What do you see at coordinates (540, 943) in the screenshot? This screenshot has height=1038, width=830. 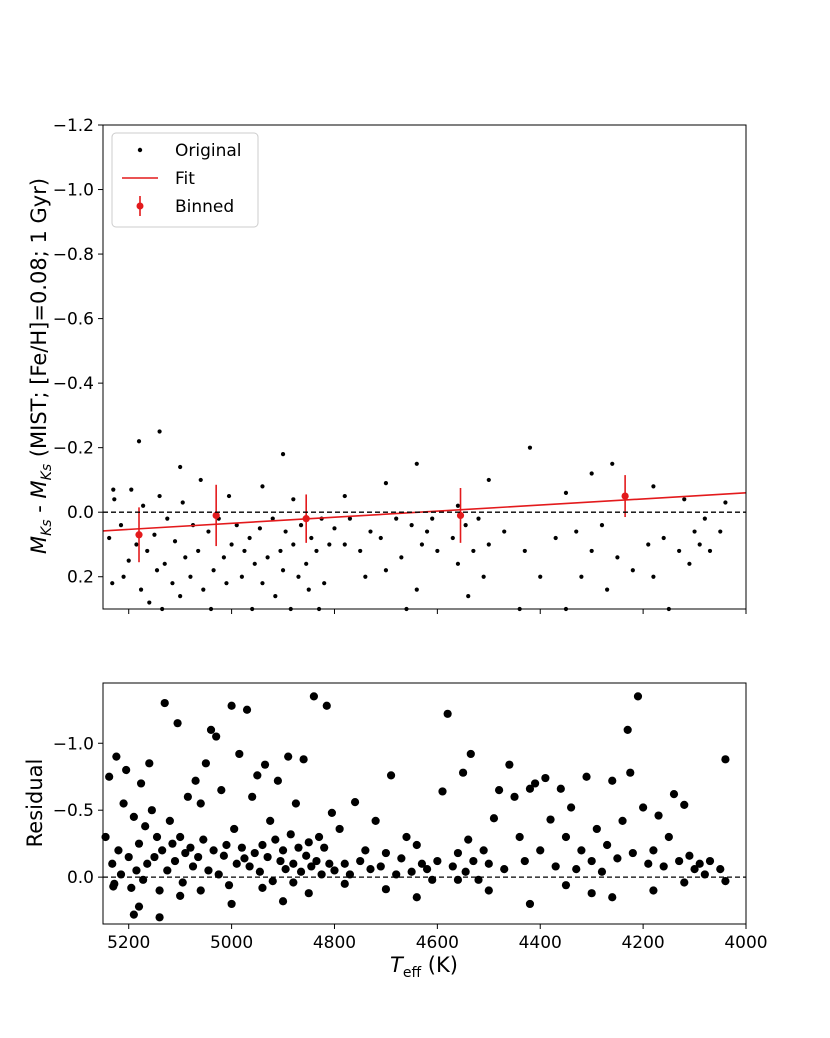 I see `bot-xtick-label-4: 4400` at bounding box center [540, 943].